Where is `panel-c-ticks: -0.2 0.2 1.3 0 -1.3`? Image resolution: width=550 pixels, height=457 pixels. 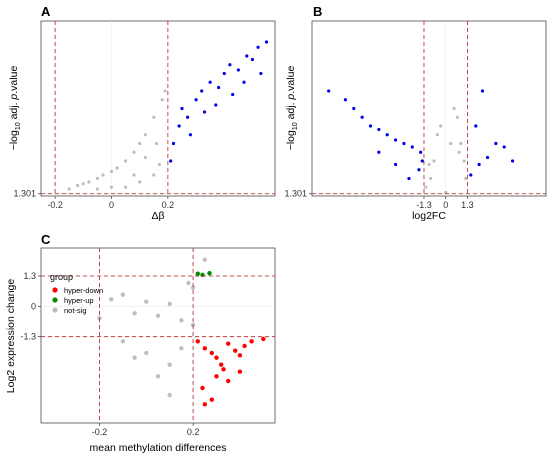 panel-c-ticks: -0.2 0.2 1.3 0 -1.3 is located at coordinates (109, 354).